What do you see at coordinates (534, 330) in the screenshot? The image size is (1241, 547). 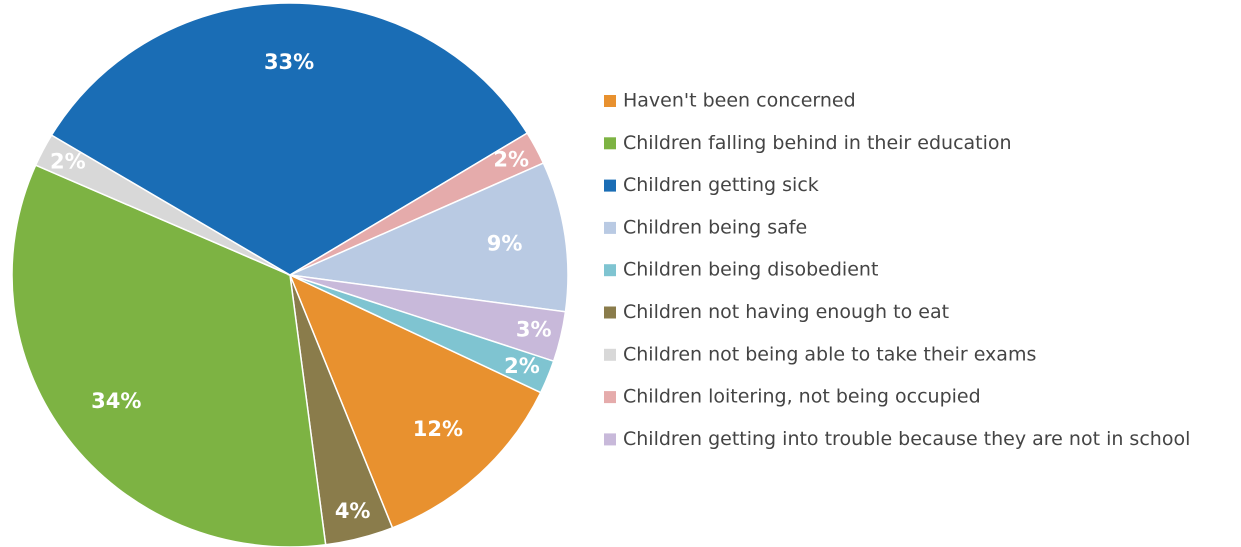 I see `data-label: 3%` at bounding box center [534, 330].